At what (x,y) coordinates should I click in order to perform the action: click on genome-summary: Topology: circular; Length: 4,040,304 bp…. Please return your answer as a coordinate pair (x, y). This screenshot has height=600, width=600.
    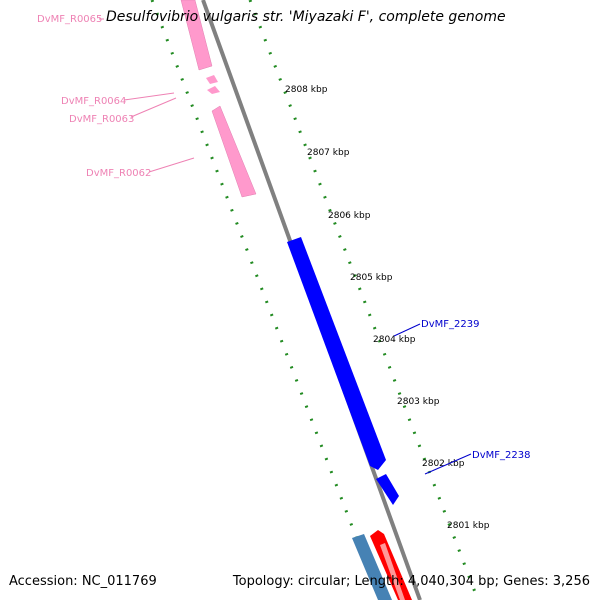
    Looking at the image, I should click on (411, 581).